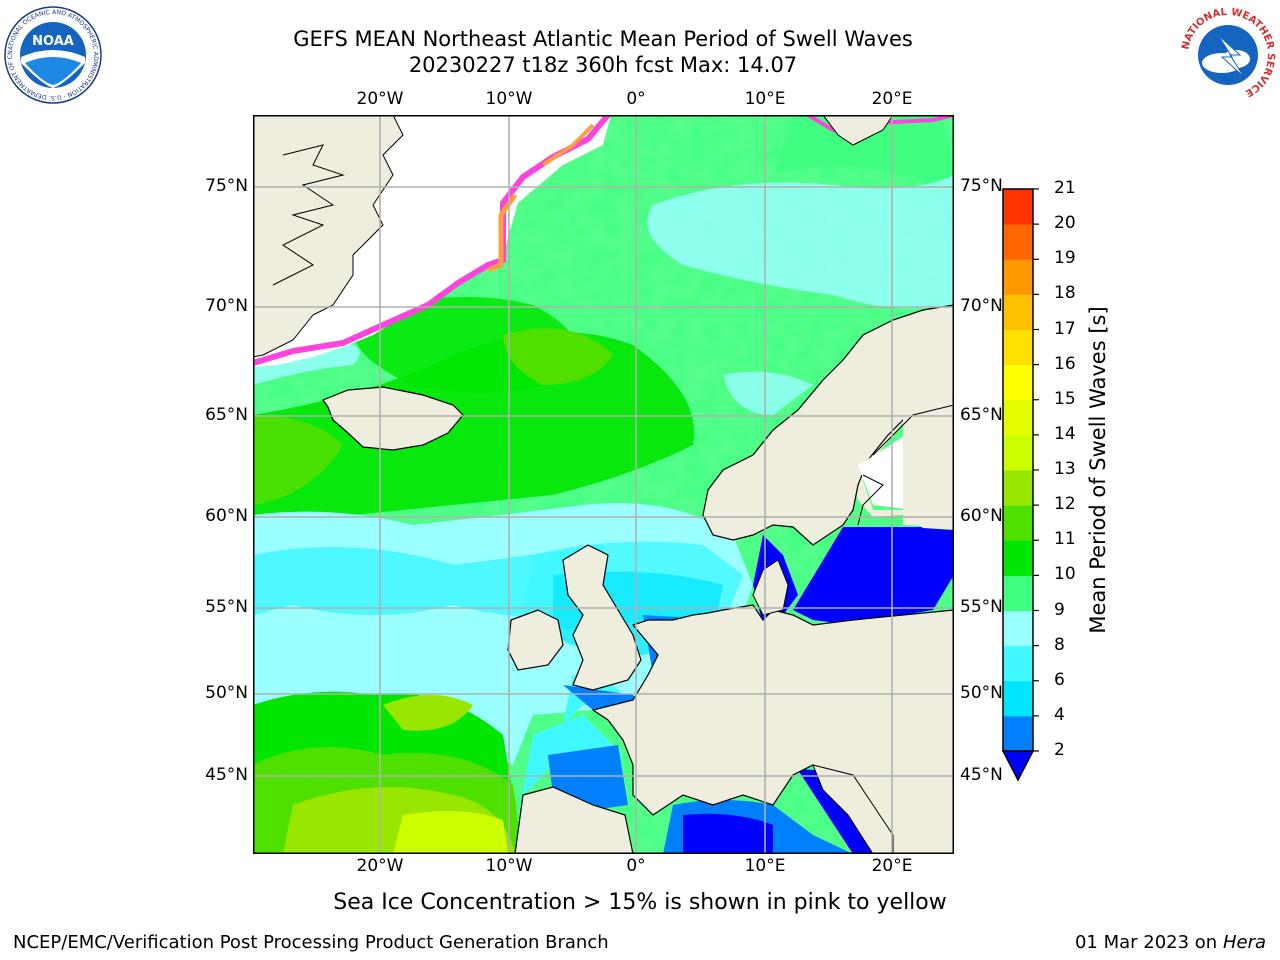 The height and width of the screenshot is (960, 1280). I want to click on lon-label-bottom-10e: 10°E, so click(765, 866).